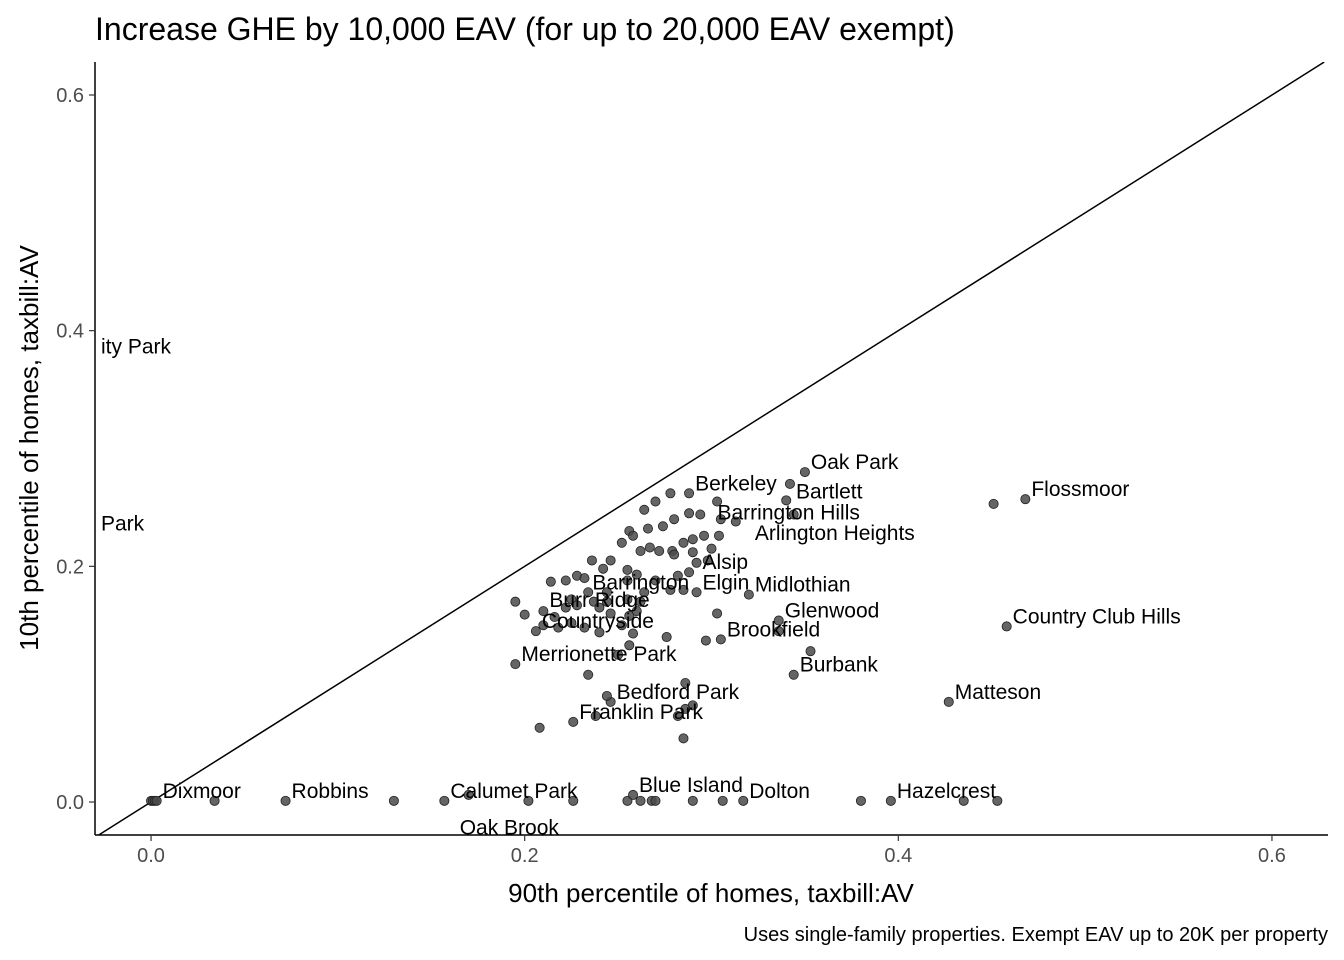  What do you see at coordinates (70, 567) in the screenshot?
I see `y-tick-label: 0.2` at bounding box center [70, 567].